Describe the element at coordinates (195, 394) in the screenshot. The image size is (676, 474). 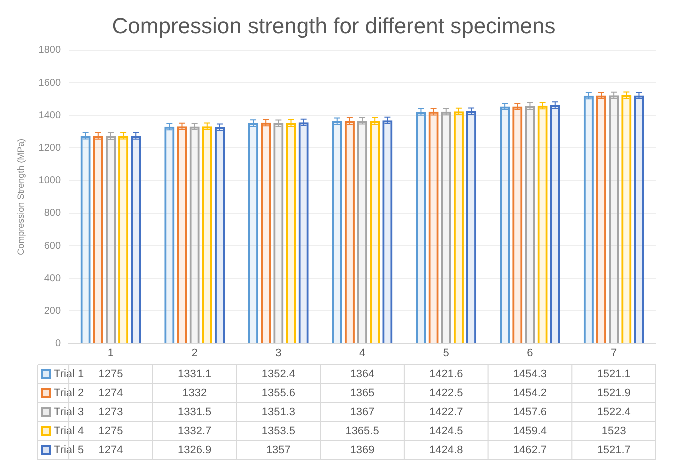
I see `data-label: 1332` at that location.